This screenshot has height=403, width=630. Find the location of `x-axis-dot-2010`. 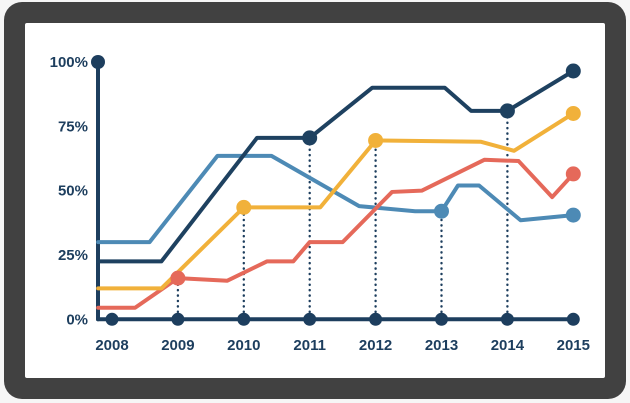

x-axis-dot-2010 is located at coordinates (244, 319).